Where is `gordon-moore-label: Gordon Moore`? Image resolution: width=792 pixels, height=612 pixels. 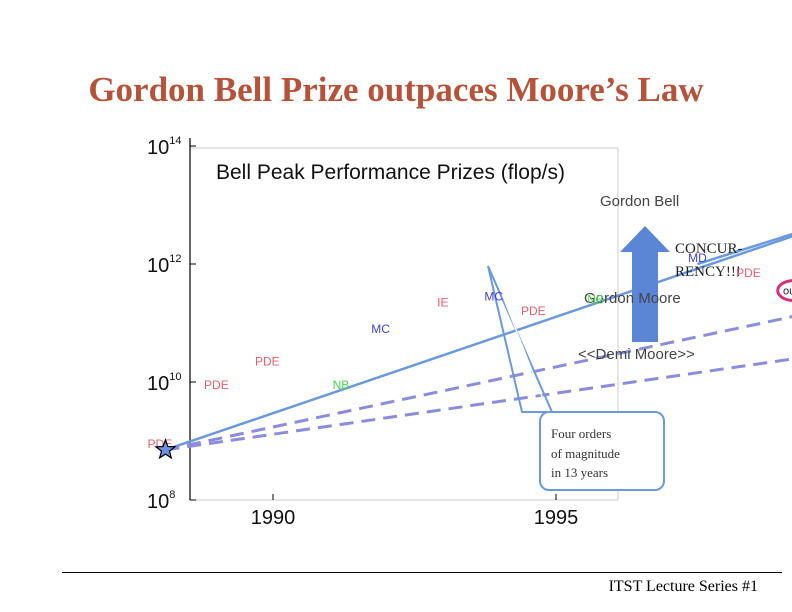
gordon-moore-label: Gordon Moore is located at coordinates (632, 298).